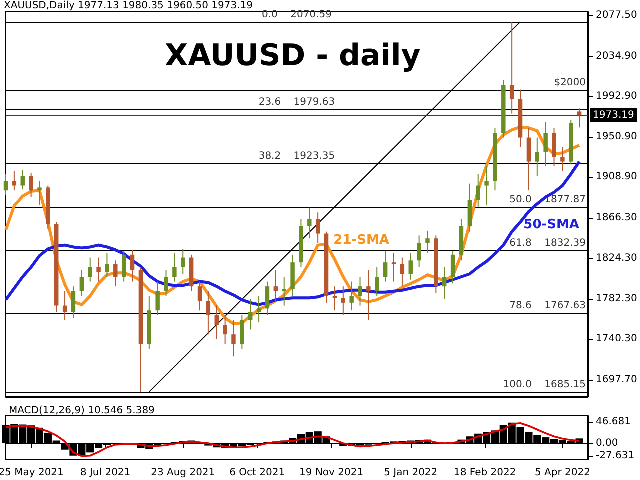 The image size is (640, 480). Describe the element at coordinates (297, 102) in the screenshot. I see `ref-line-label: 23.6 1979.63` at that location.